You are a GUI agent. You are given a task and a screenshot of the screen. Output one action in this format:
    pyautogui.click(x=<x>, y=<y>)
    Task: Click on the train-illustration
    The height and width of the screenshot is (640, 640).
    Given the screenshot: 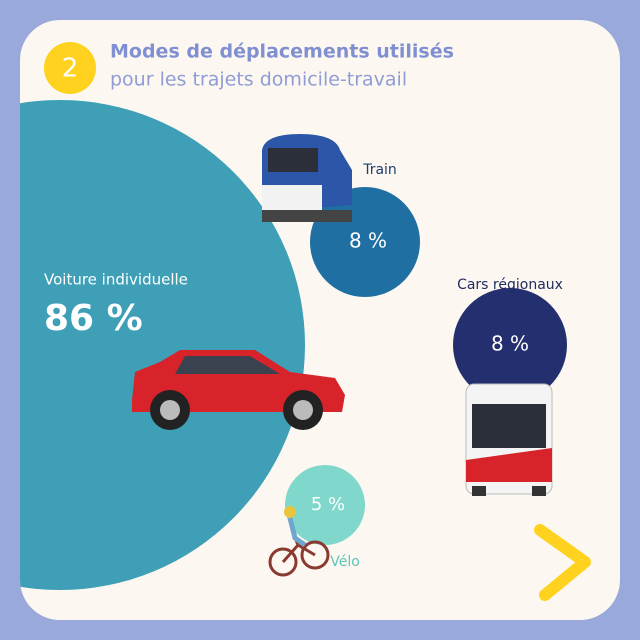 What is the action you would take?
    pyautogui.click(x=307, y=178)
    